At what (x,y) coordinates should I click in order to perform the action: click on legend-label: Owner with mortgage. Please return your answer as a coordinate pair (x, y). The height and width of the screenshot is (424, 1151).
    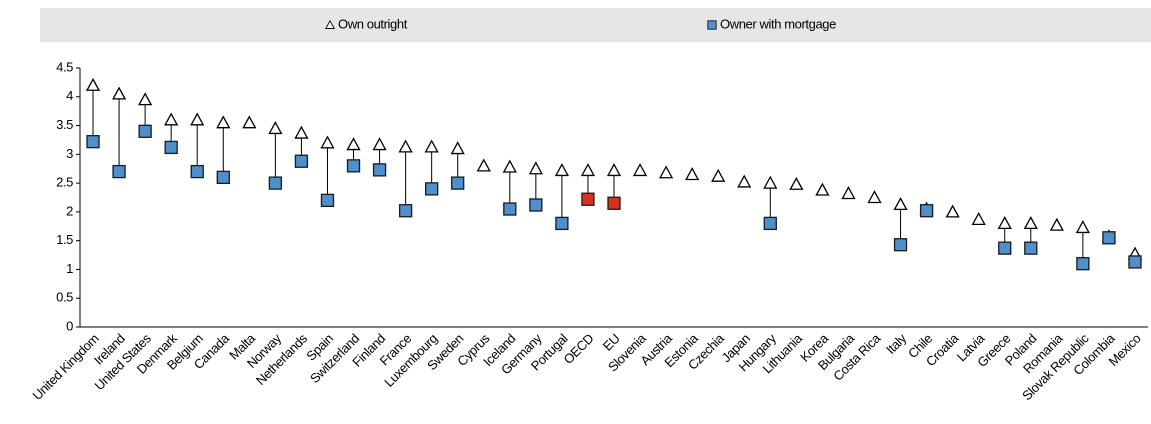
    Looking at the image, I should click on (778, 23).